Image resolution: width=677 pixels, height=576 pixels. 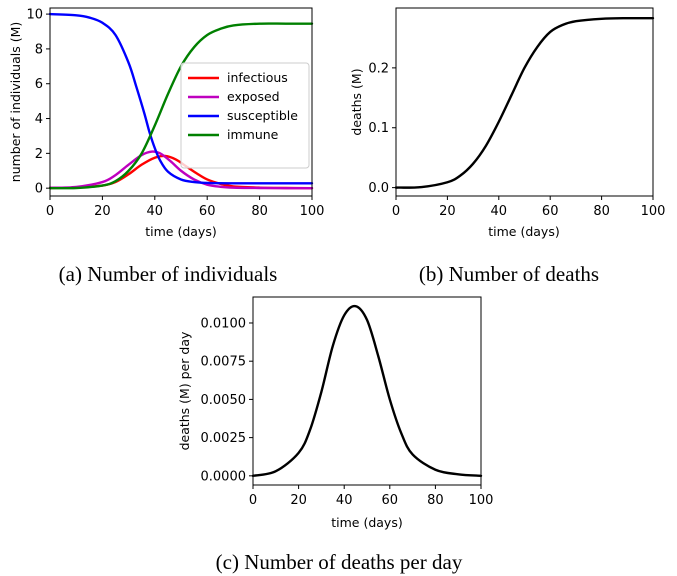 I want to click on chart-a-xtick-label: 20, so click(x=102, y=211).